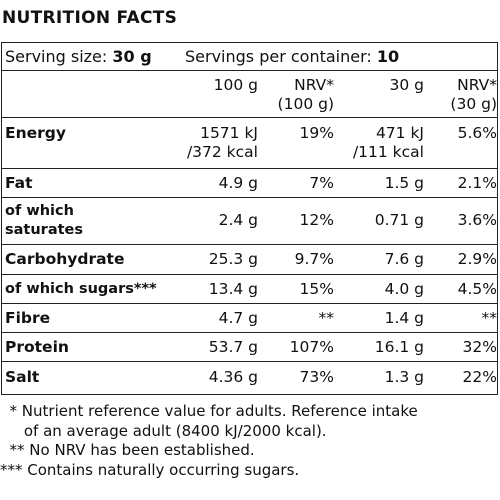 The image size is (500, 500). Describe the element at coordinates (28, 318) in the screenshot. I see `row-label: Fibre` at that location.